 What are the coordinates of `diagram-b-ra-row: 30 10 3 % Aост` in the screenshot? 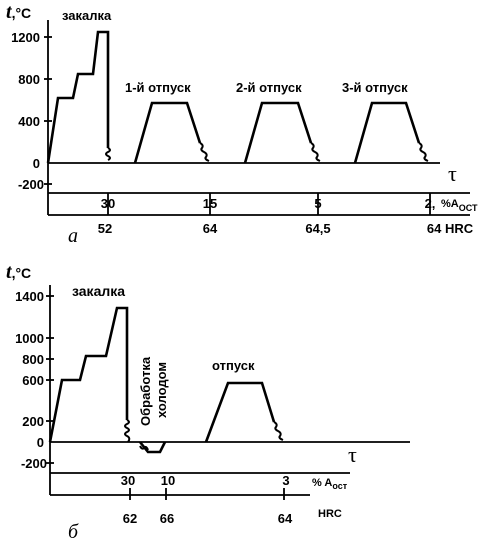 It's located at (234, 486).